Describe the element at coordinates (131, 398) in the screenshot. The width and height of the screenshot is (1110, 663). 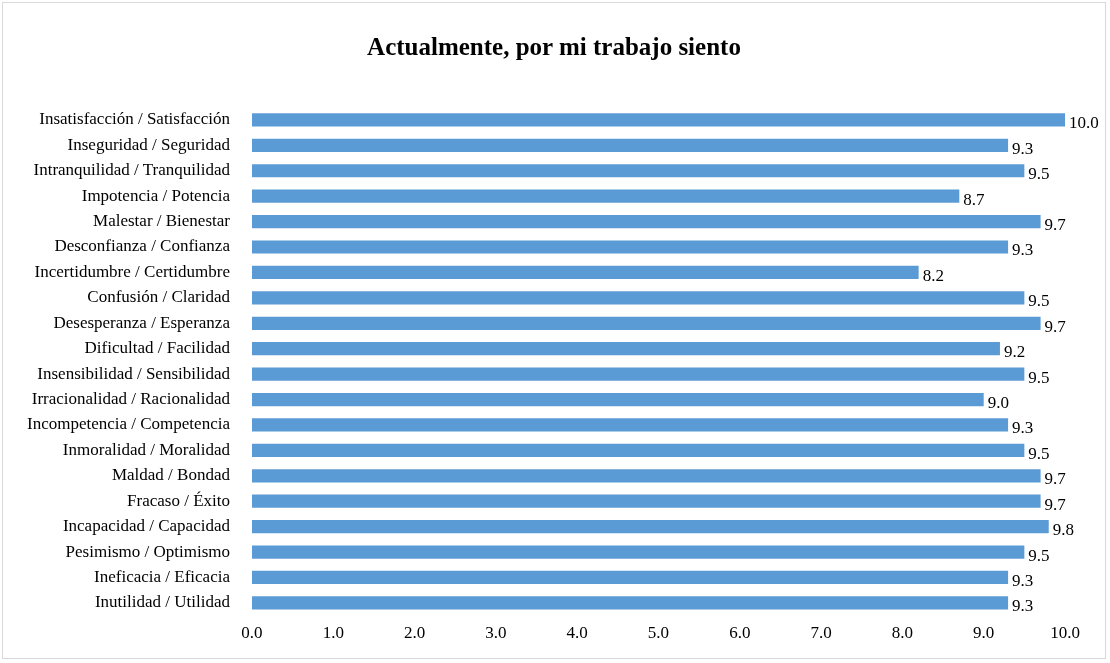
I see `y-tick-label: Irracionalidad / Racionalidad` at that location.